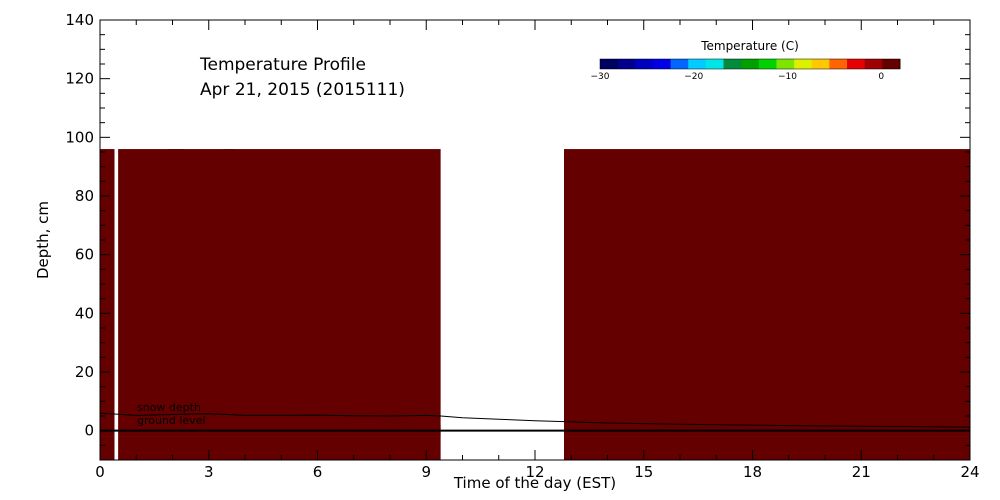 The width and height of the screenshot is (1000, 500). Describe the element at coordinates (171, 420) in the screenshot. I see `ground-level-annotation: ground level` at that location.